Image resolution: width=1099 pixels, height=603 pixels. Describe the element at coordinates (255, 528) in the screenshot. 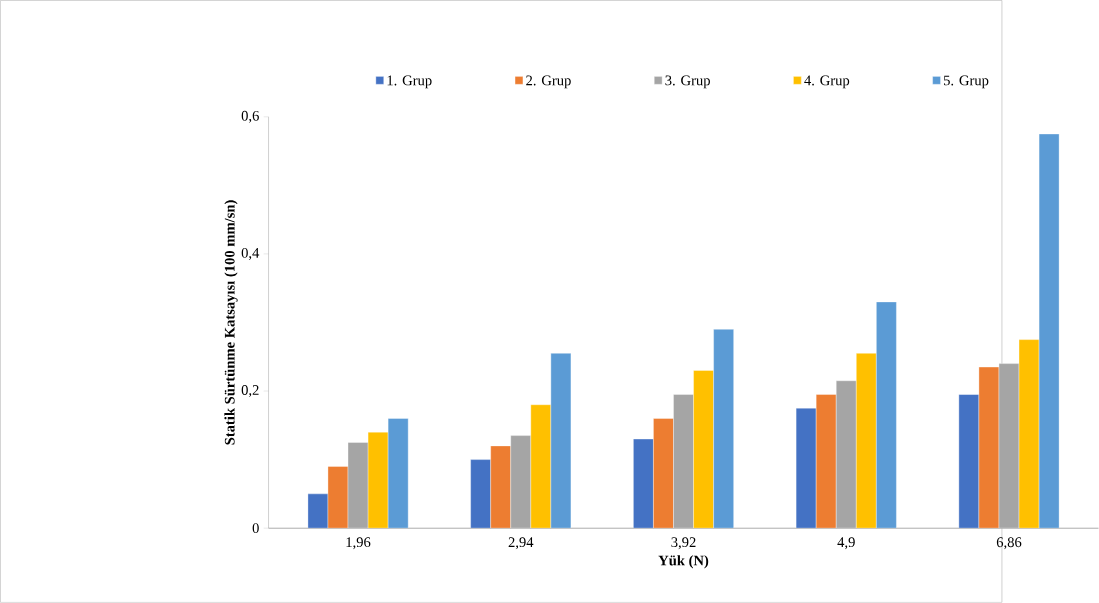

I see `y-tick-label: 0` at that location.